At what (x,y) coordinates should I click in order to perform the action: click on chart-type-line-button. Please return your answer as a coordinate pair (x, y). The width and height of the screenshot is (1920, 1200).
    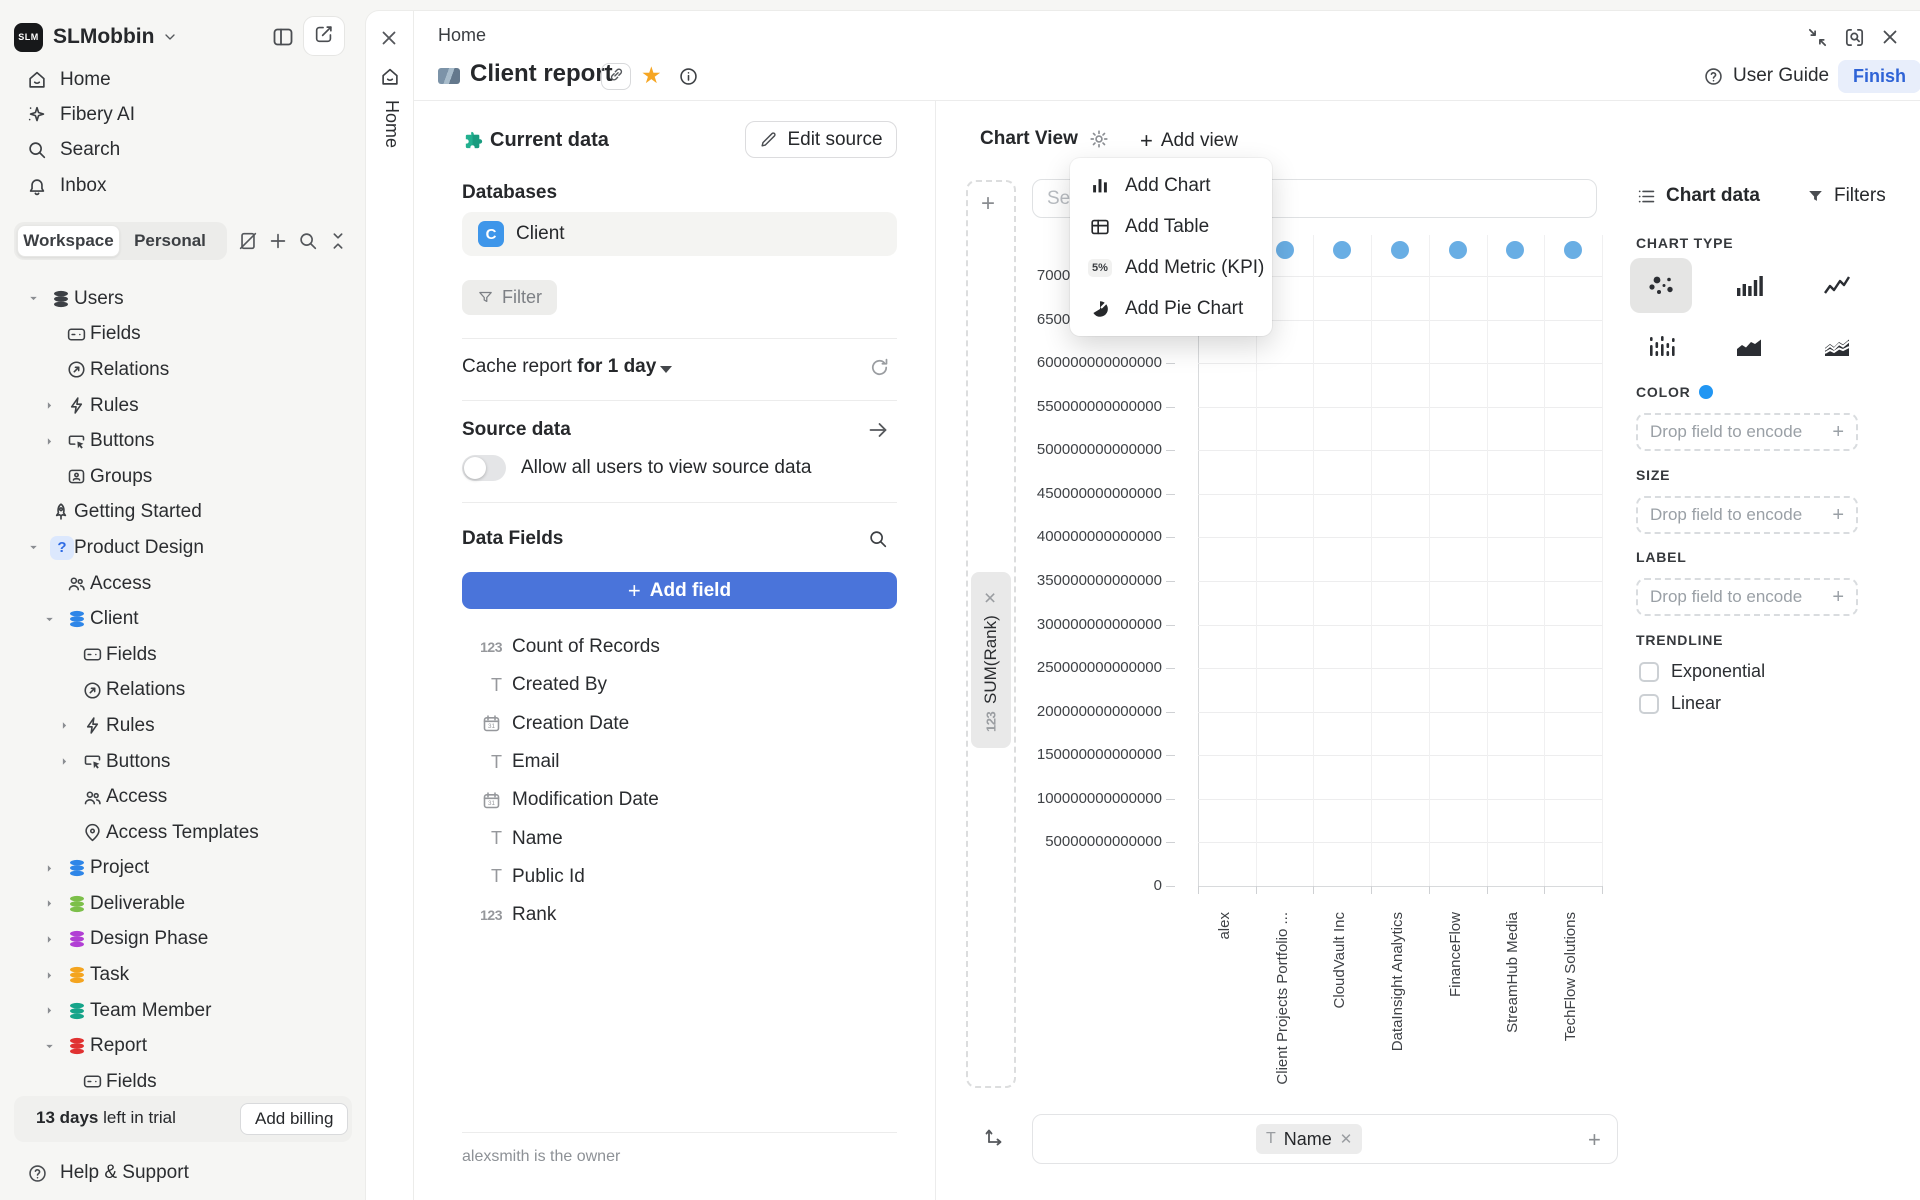
    Looking at the image, I should click on (1837, 285).